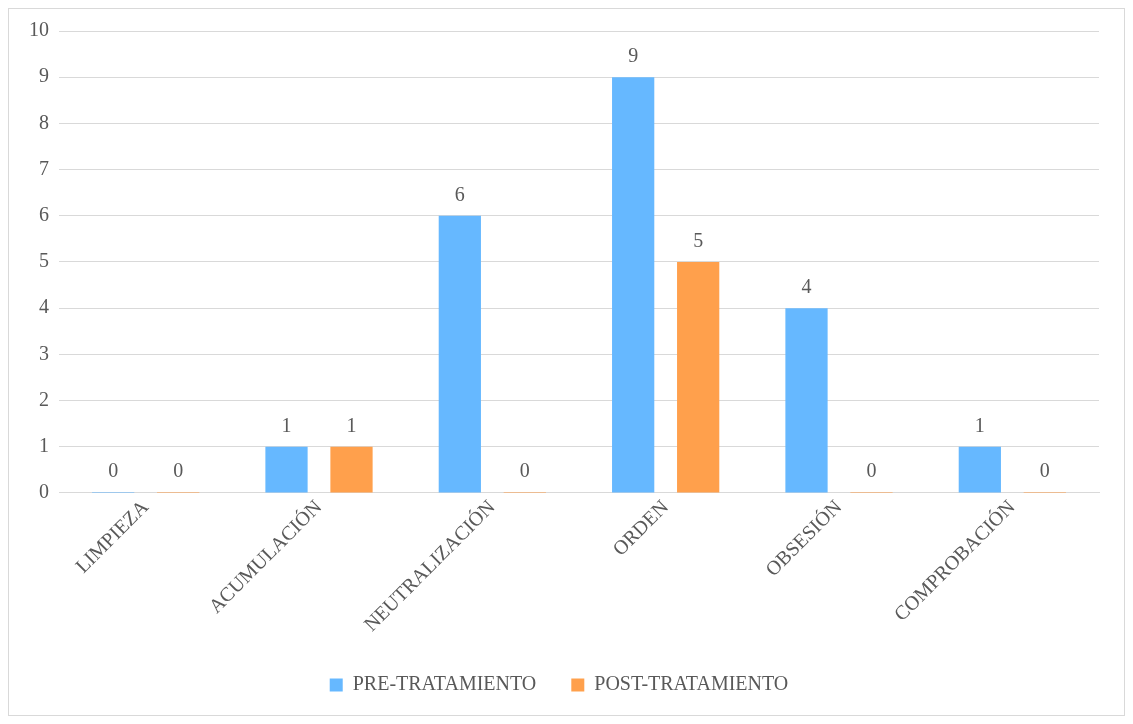 The height and width of the screenshot is (724, 1133). What do you see at coordinates (44, 398) in the screenshot?
I see `y-tick-label: 2` at bounding box center [44, 398].